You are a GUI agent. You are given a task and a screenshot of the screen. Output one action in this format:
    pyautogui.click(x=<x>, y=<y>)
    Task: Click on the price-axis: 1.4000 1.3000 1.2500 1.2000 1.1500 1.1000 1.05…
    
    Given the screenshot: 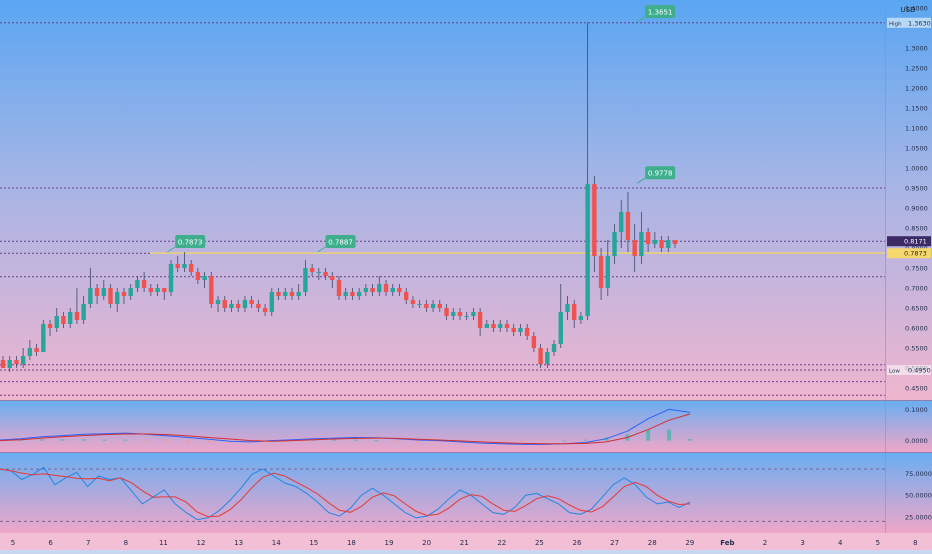 What is the action you would take?
    pyautogui.click(x=909, y=199)
    